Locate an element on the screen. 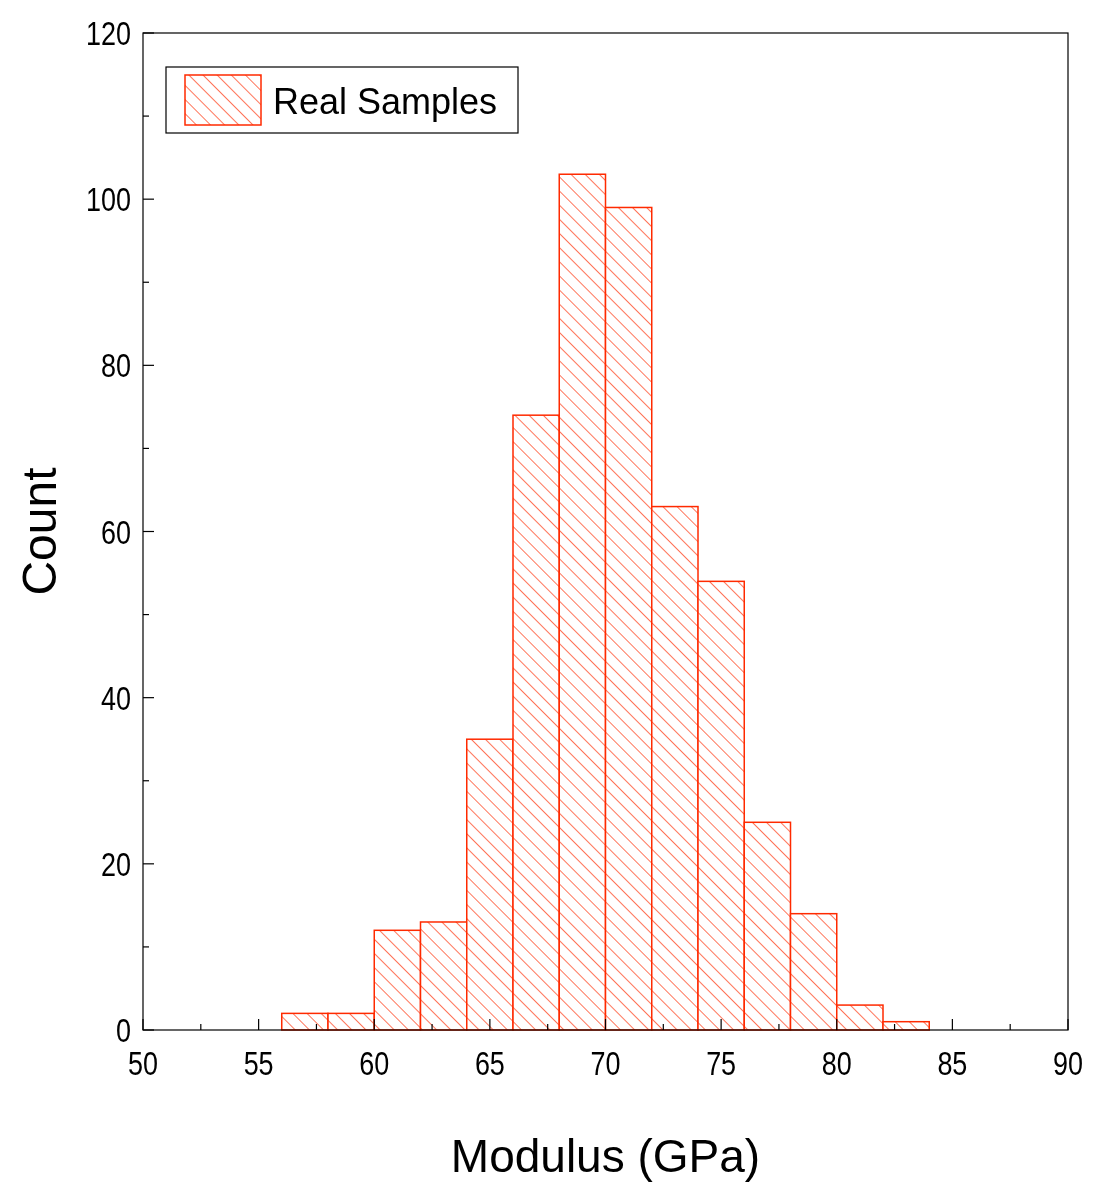 This screenshot has width=1107, height=1188. x-tick-label: 90 is located at coordinates (1072, 1063).